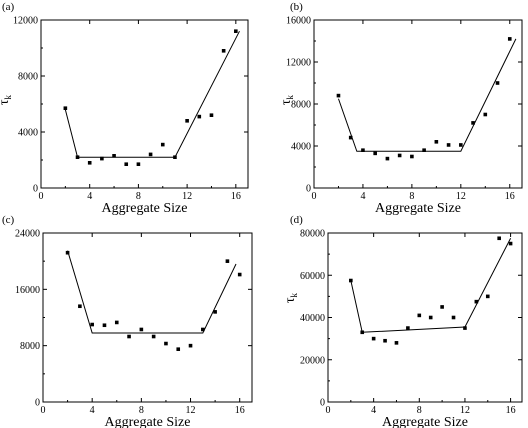  I want to click on panel-a-x-tick-label-4: 16, so click(236, 196).